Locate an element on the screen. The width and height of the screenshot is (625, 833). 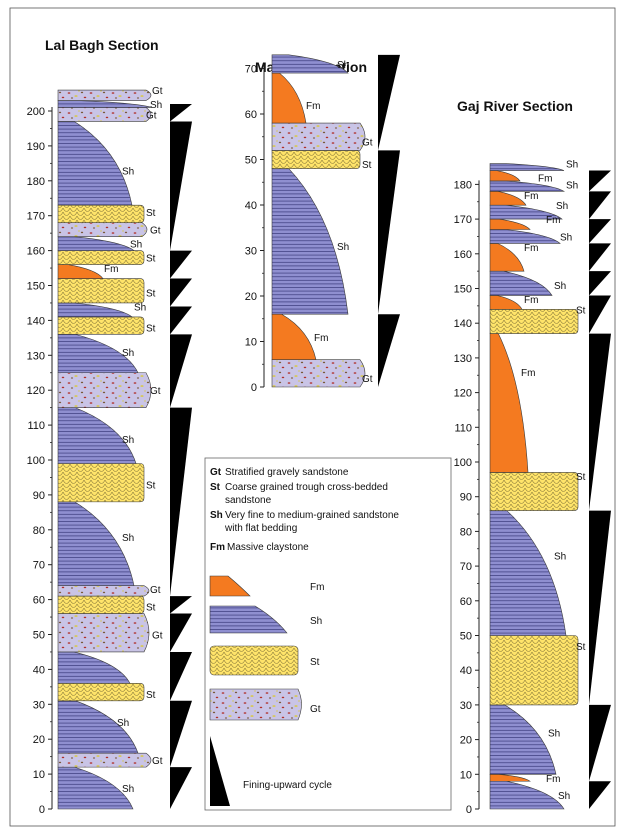
gaj-facies-label: St is located at coordinates (581, 477).